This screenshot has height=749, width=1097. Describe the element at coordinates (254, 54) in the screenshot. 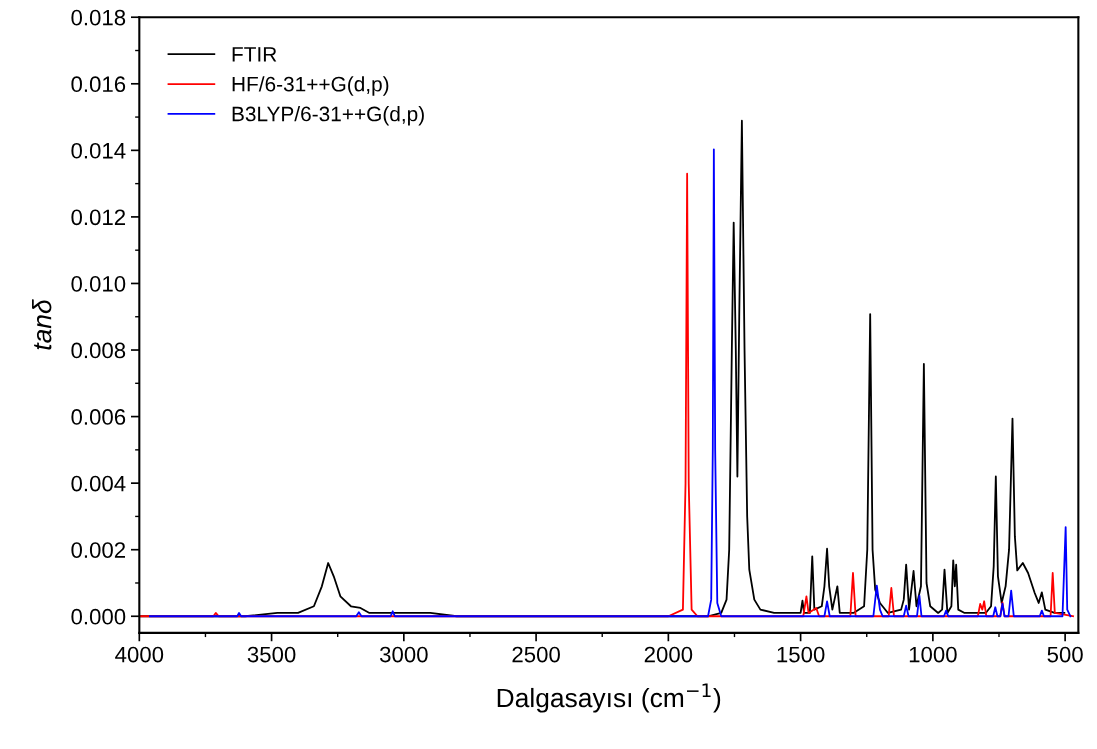

I see `legend-label: FTIR` at that location.